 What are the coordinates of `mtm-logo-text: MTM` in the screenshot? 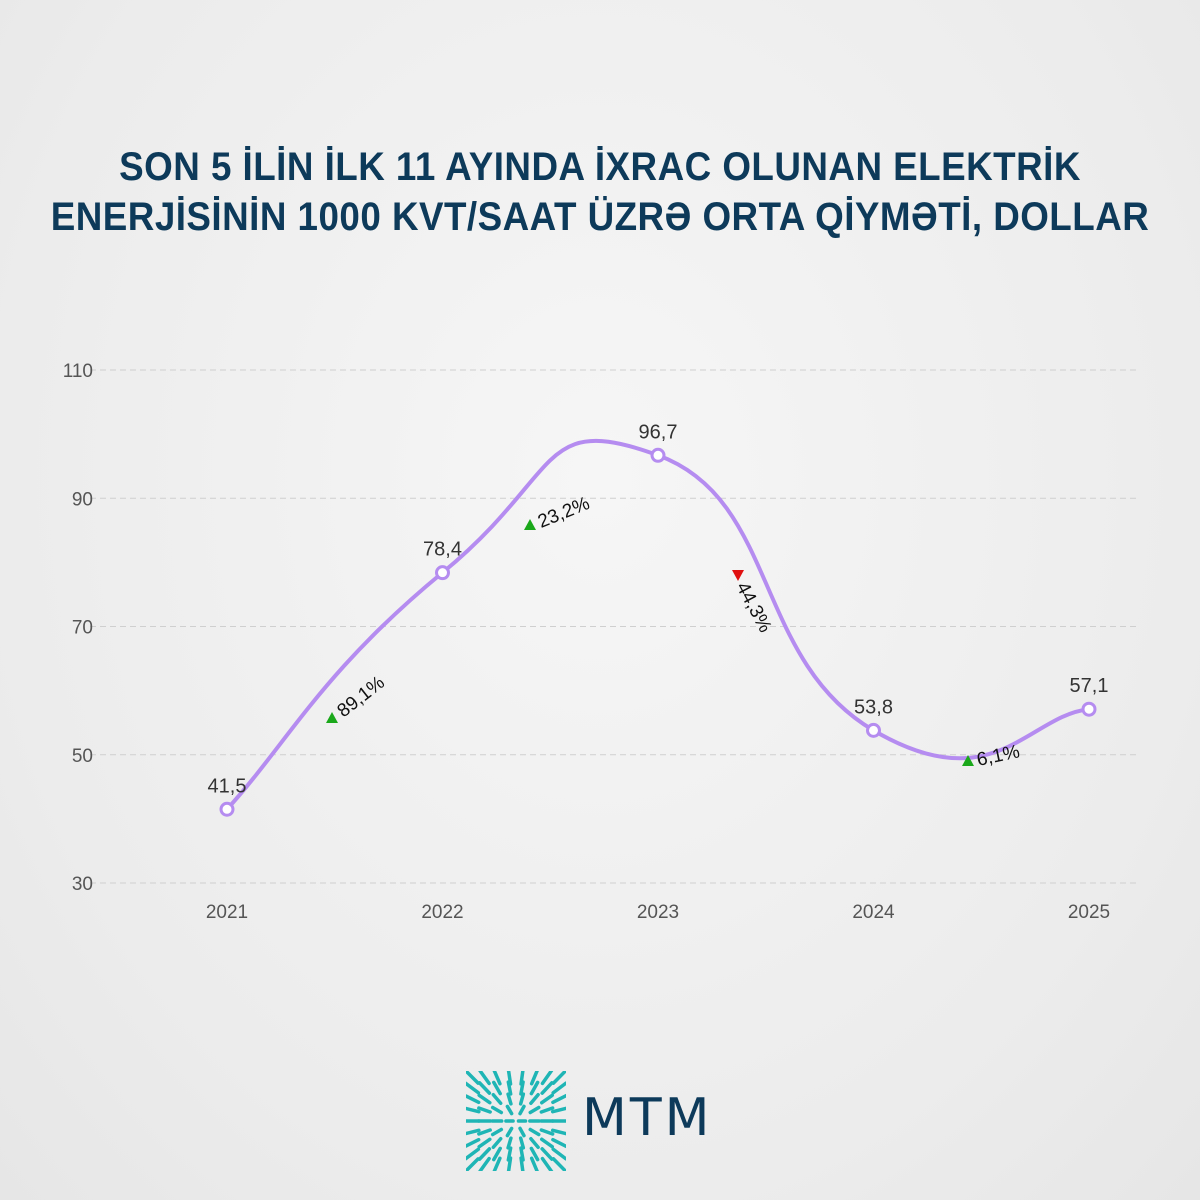 It's located at (647, 1118).